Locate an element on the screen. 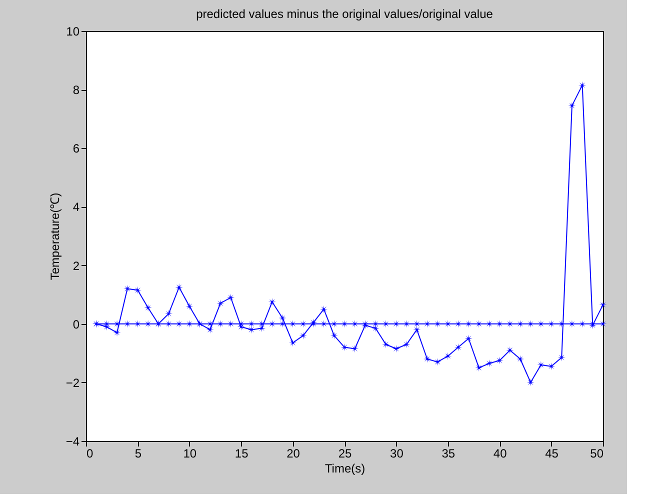 This screenshot has width=662, height=502. x-tick-label: 20 is located at coordinates (293, 453).